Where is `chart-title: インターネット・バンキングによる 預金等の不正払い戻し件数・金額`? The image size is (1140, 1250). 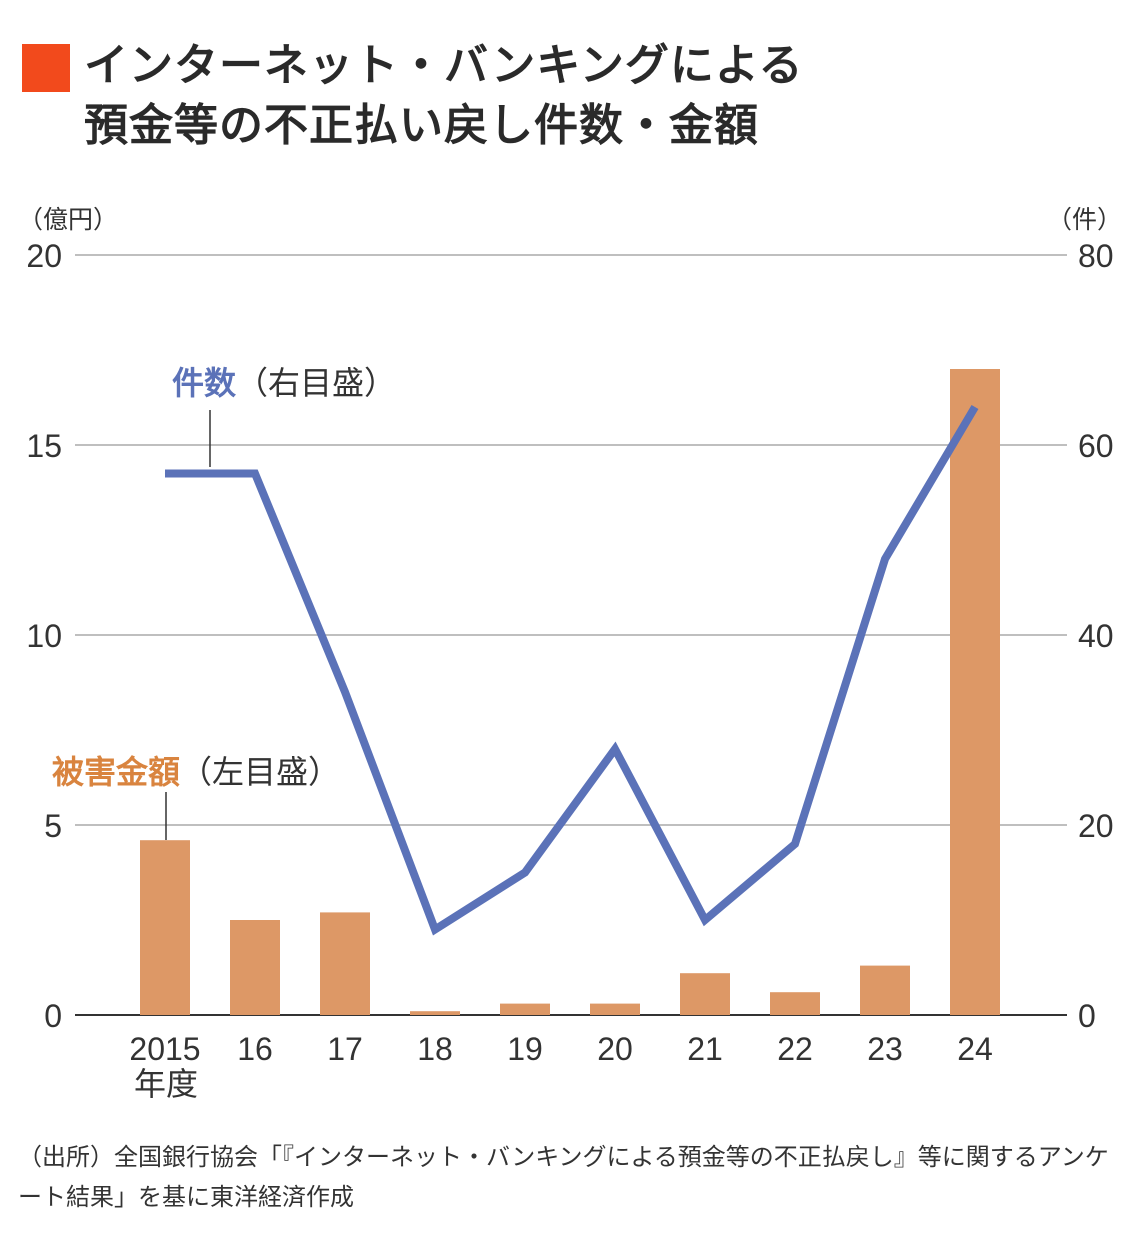
chart-title: インターネット・バンキングによる 預金等の不正払い戻し件数・金額 is located at coordinates (444, 96).